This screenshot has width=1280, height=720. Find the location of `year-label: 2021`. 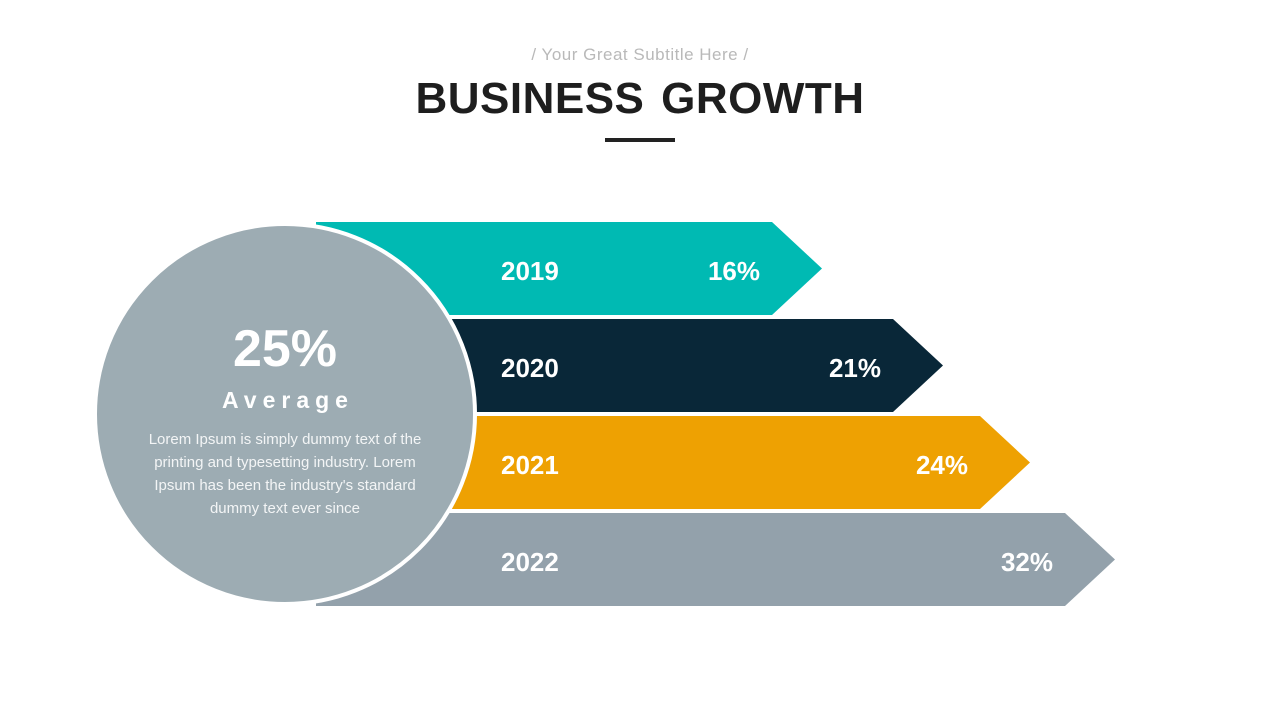

year-label: 2021 is located at coordinates (530, 464).